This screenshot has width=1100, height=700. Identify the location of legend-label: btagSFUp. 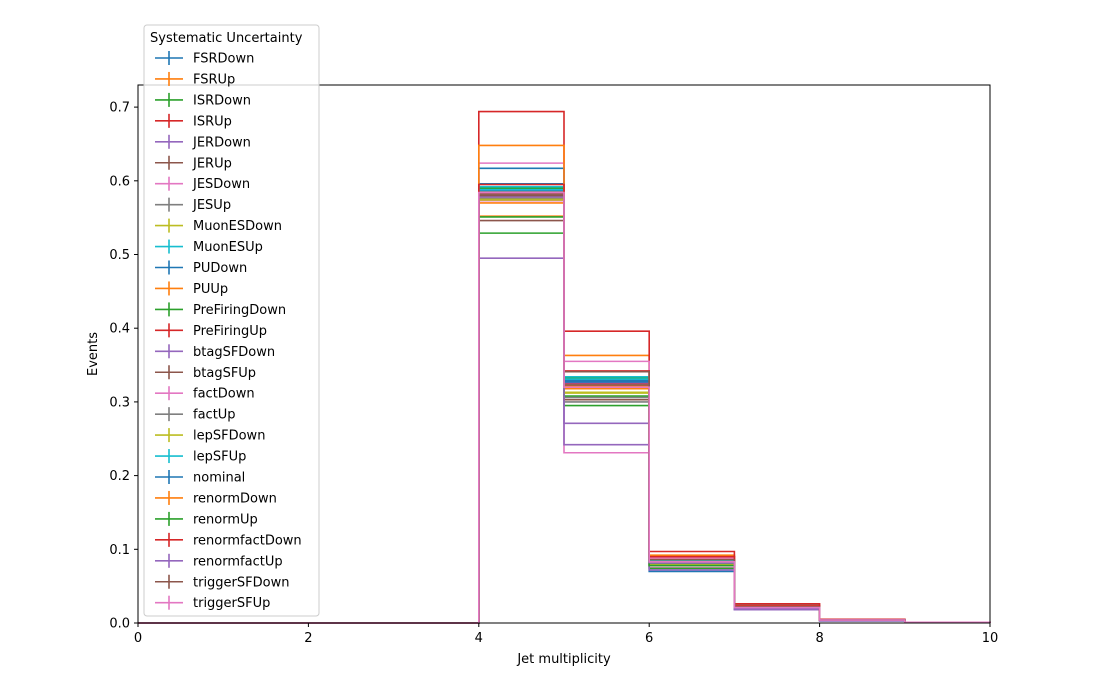
(224, 373).